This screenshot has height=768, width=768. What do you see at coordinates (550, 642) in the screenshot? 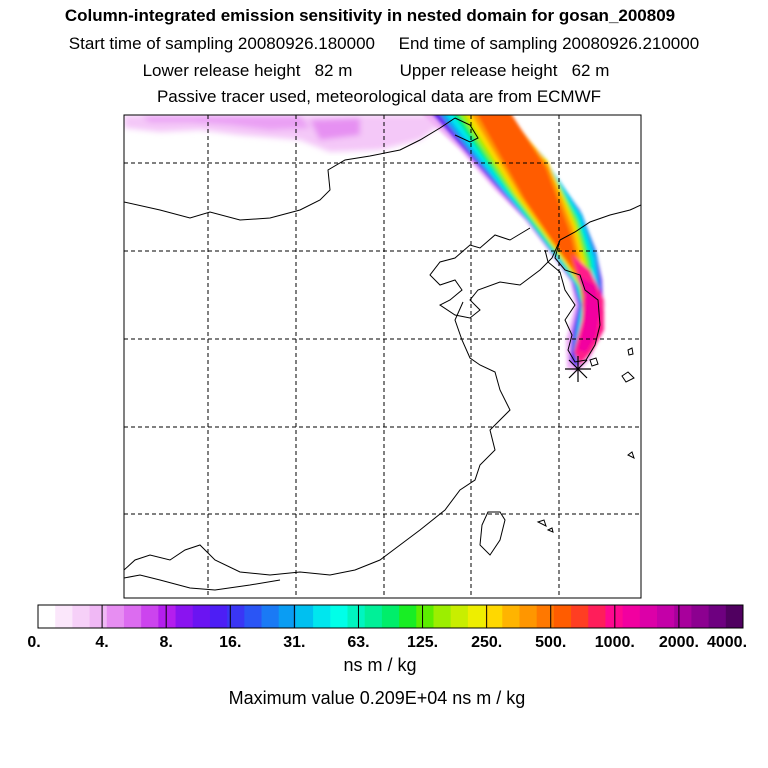
I see `colorbar-tick-label: 500.` at bounding box center [550, 642].